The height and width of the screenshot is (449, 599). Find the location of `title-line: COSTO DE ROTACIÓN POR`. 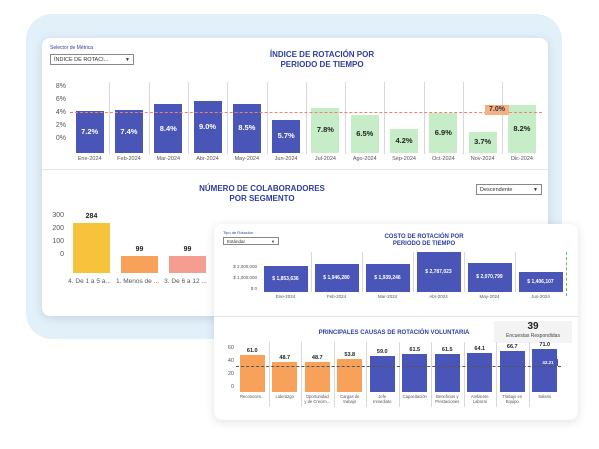

title-line: COSTO DE ROTACIÓN POR is located at coordinates (424, 237).